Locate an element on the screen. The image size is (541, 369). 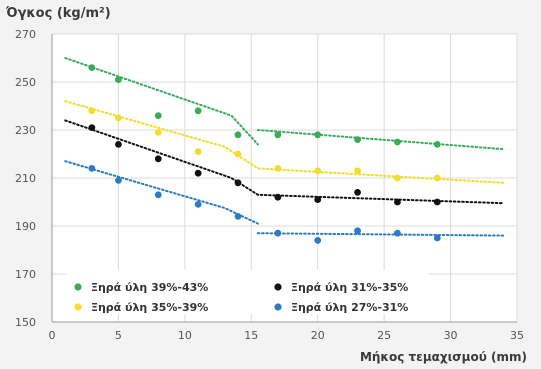
legend-label: Ξηρά ύλη 27%-31% is located at coordinates (349, 307).